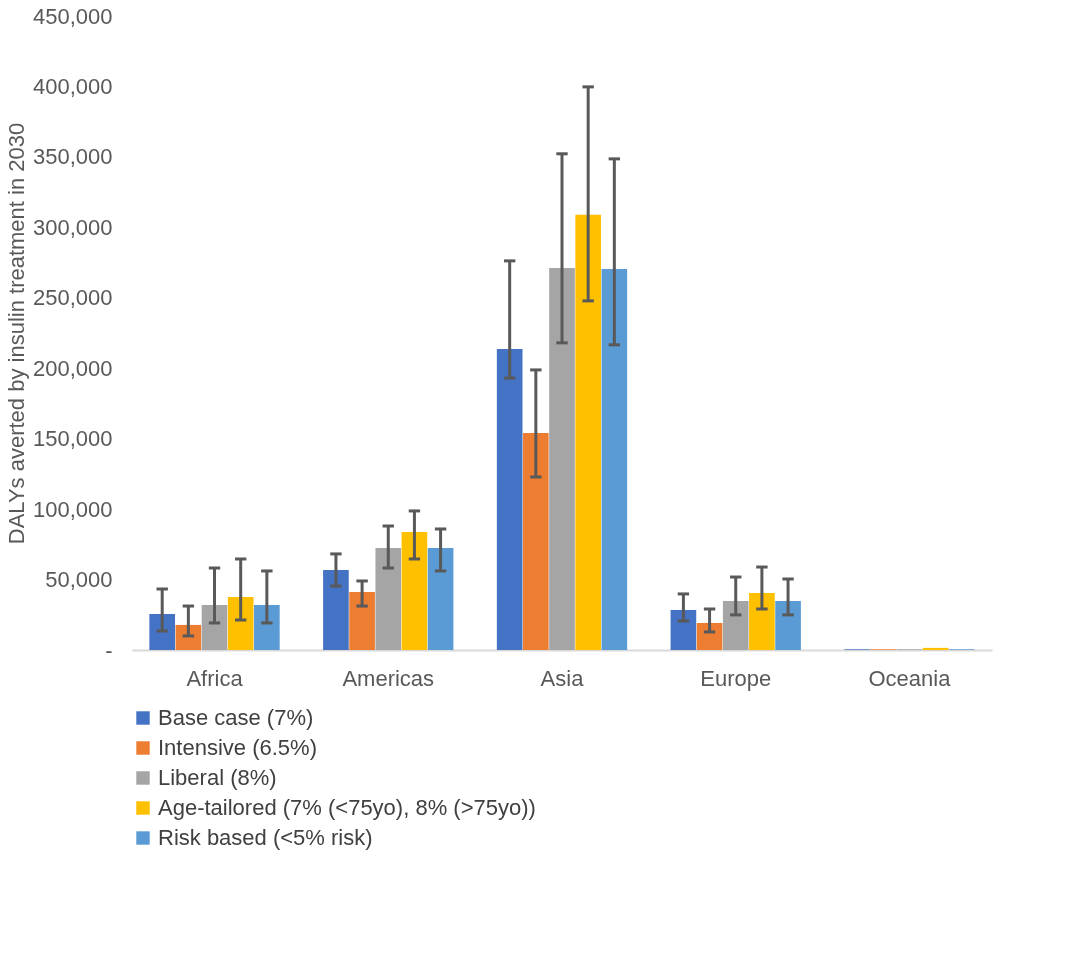 This screenshot has width=1070, height=967. Describe the element at coordinates (347, 807) in the screenshot. I see `legend-label: Age-tailored (7% (<75yo), 8% (>75yo))` at that location.